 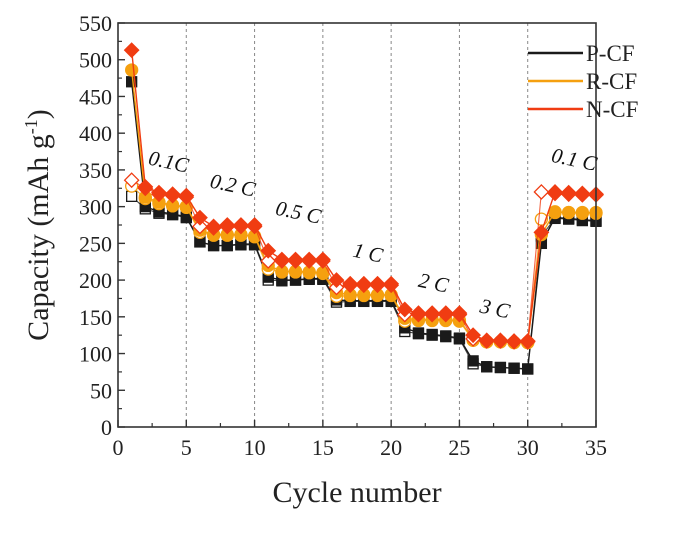 What do you see at coordinates (95, 170) in the screenshot?
I see `y-tick-label: 350` at bounding box center [95, 170].